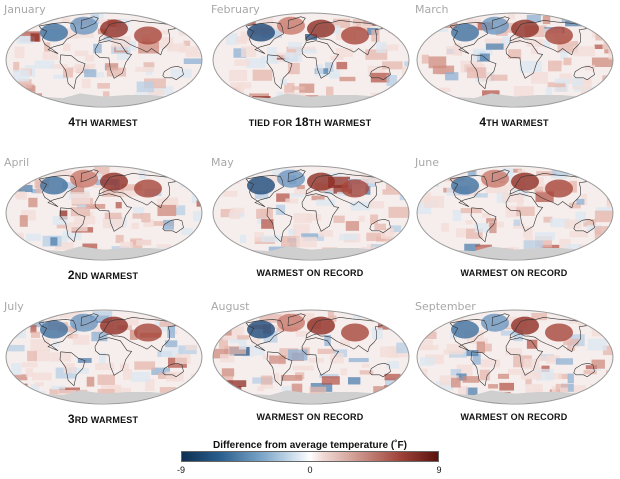 Image resolution: width=620 pixels, height=479 pixels. I want to click on temperature-anomaly-map, so click(515, 60).